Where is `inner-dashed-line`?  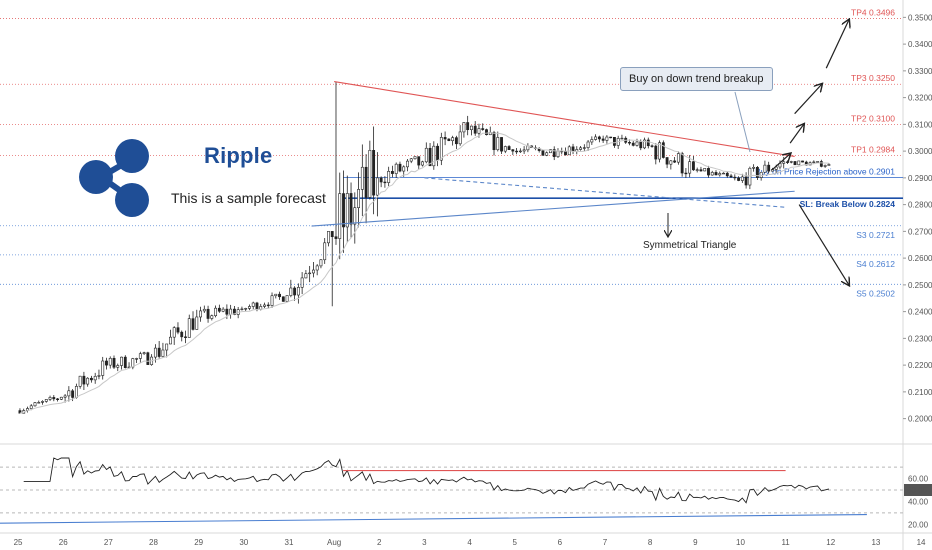 inner-dashed-line is located at coordinates (605, 192).